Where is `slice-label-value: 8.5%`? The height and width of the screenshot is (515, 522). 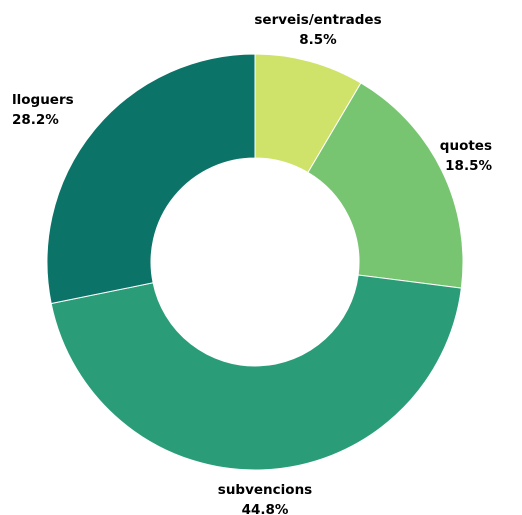
slice-label-value: 8.5% is located at coordinates (318, 40).